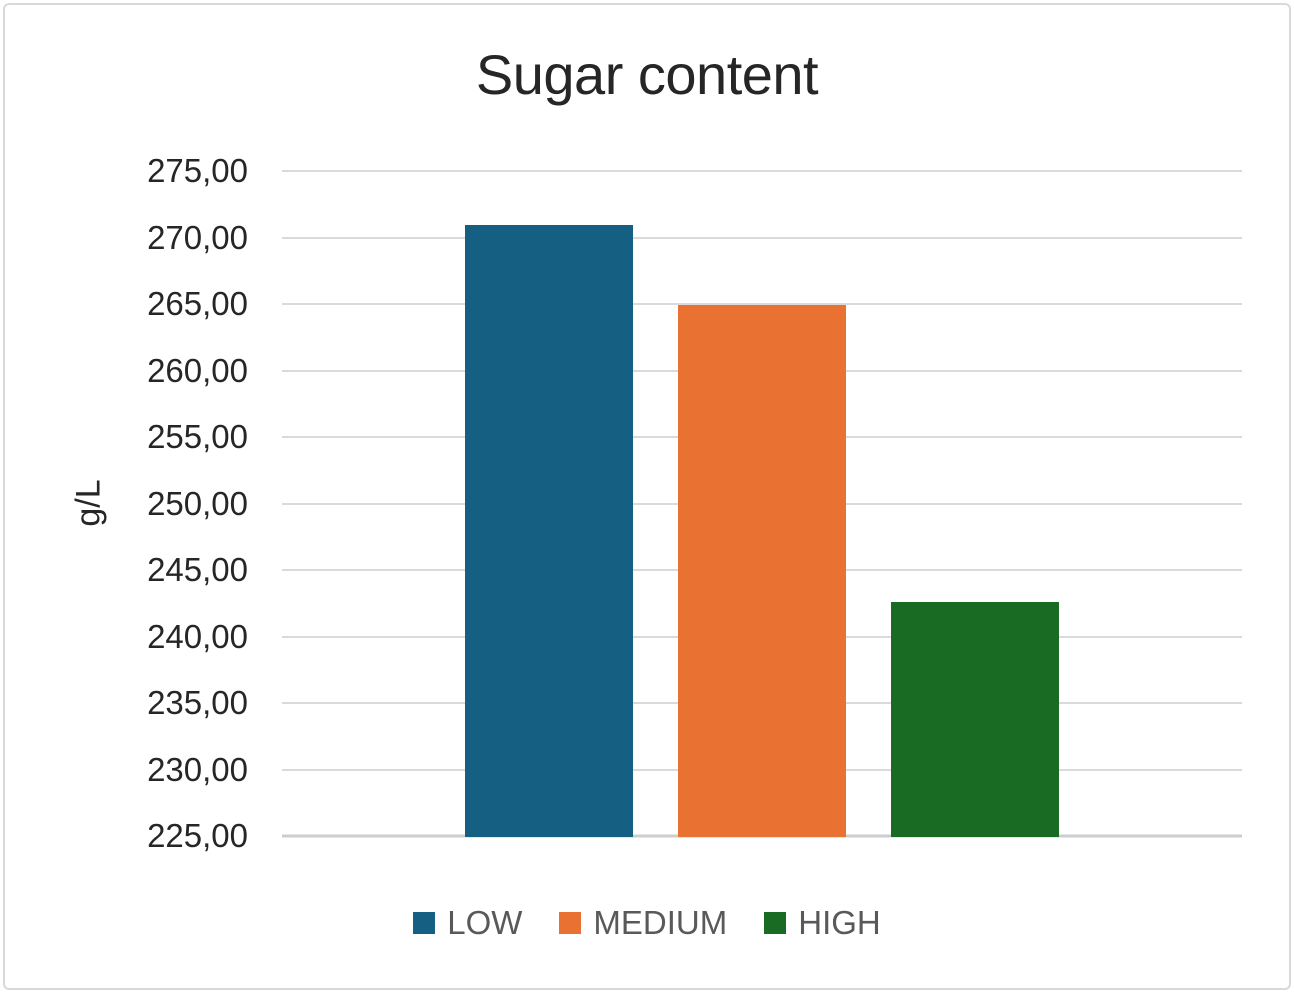  Describe the element at coordinates (549, 531) in the screenshot. I see `bar-low` at that location.